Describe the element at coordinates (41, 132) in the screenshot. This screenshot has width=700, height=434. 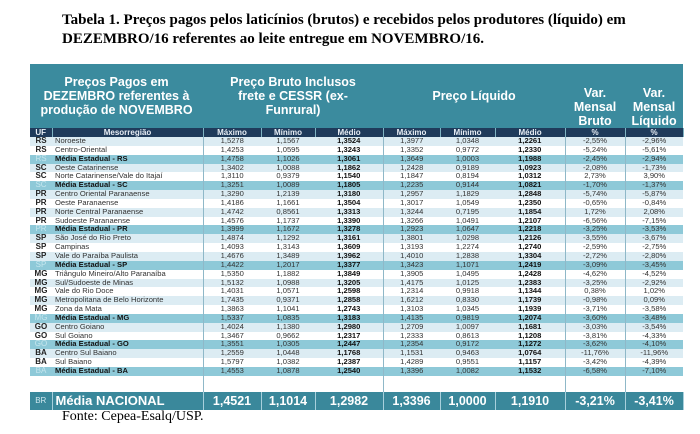
I see `col-header-uf: UF` at that location.